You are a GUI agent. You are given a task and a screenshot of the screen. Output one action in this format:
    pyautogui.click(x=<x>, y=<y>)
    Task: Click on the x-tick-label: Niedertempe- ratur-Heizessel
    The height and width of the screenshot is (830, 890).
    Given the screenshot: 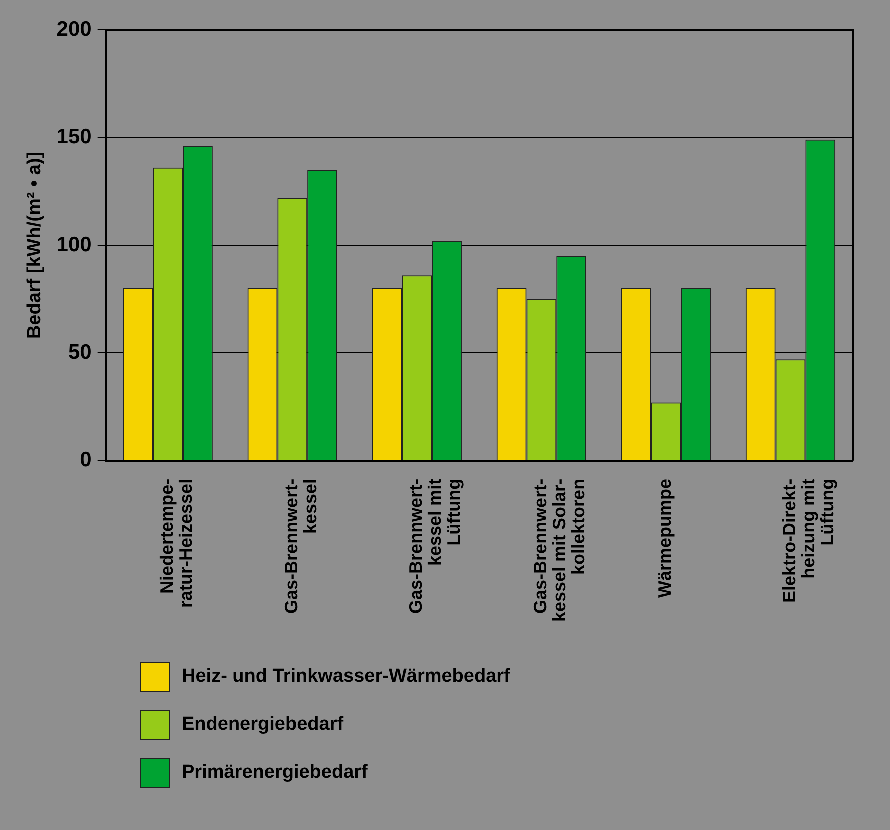 What is the action you would take?
    pyautogui.click(x=176, y=543)
    